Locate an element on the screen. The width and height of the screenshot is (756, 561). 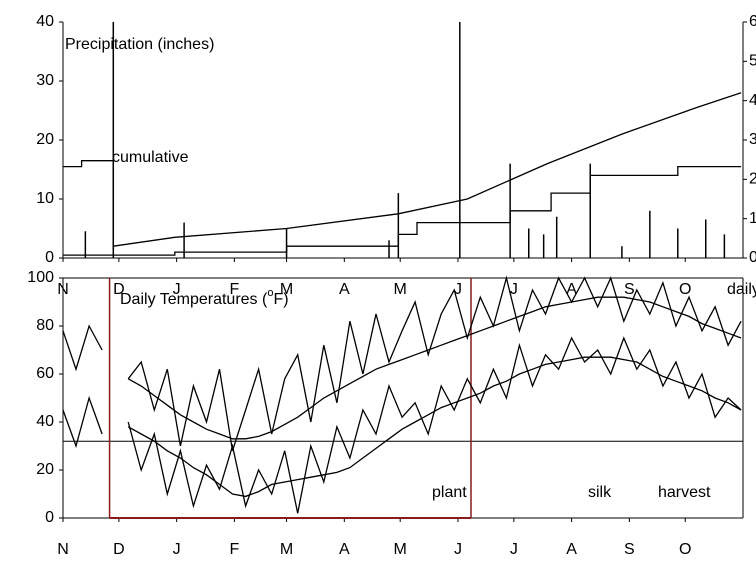
chart-title: Precipitation (inches) is located at coordinates (139, 44).